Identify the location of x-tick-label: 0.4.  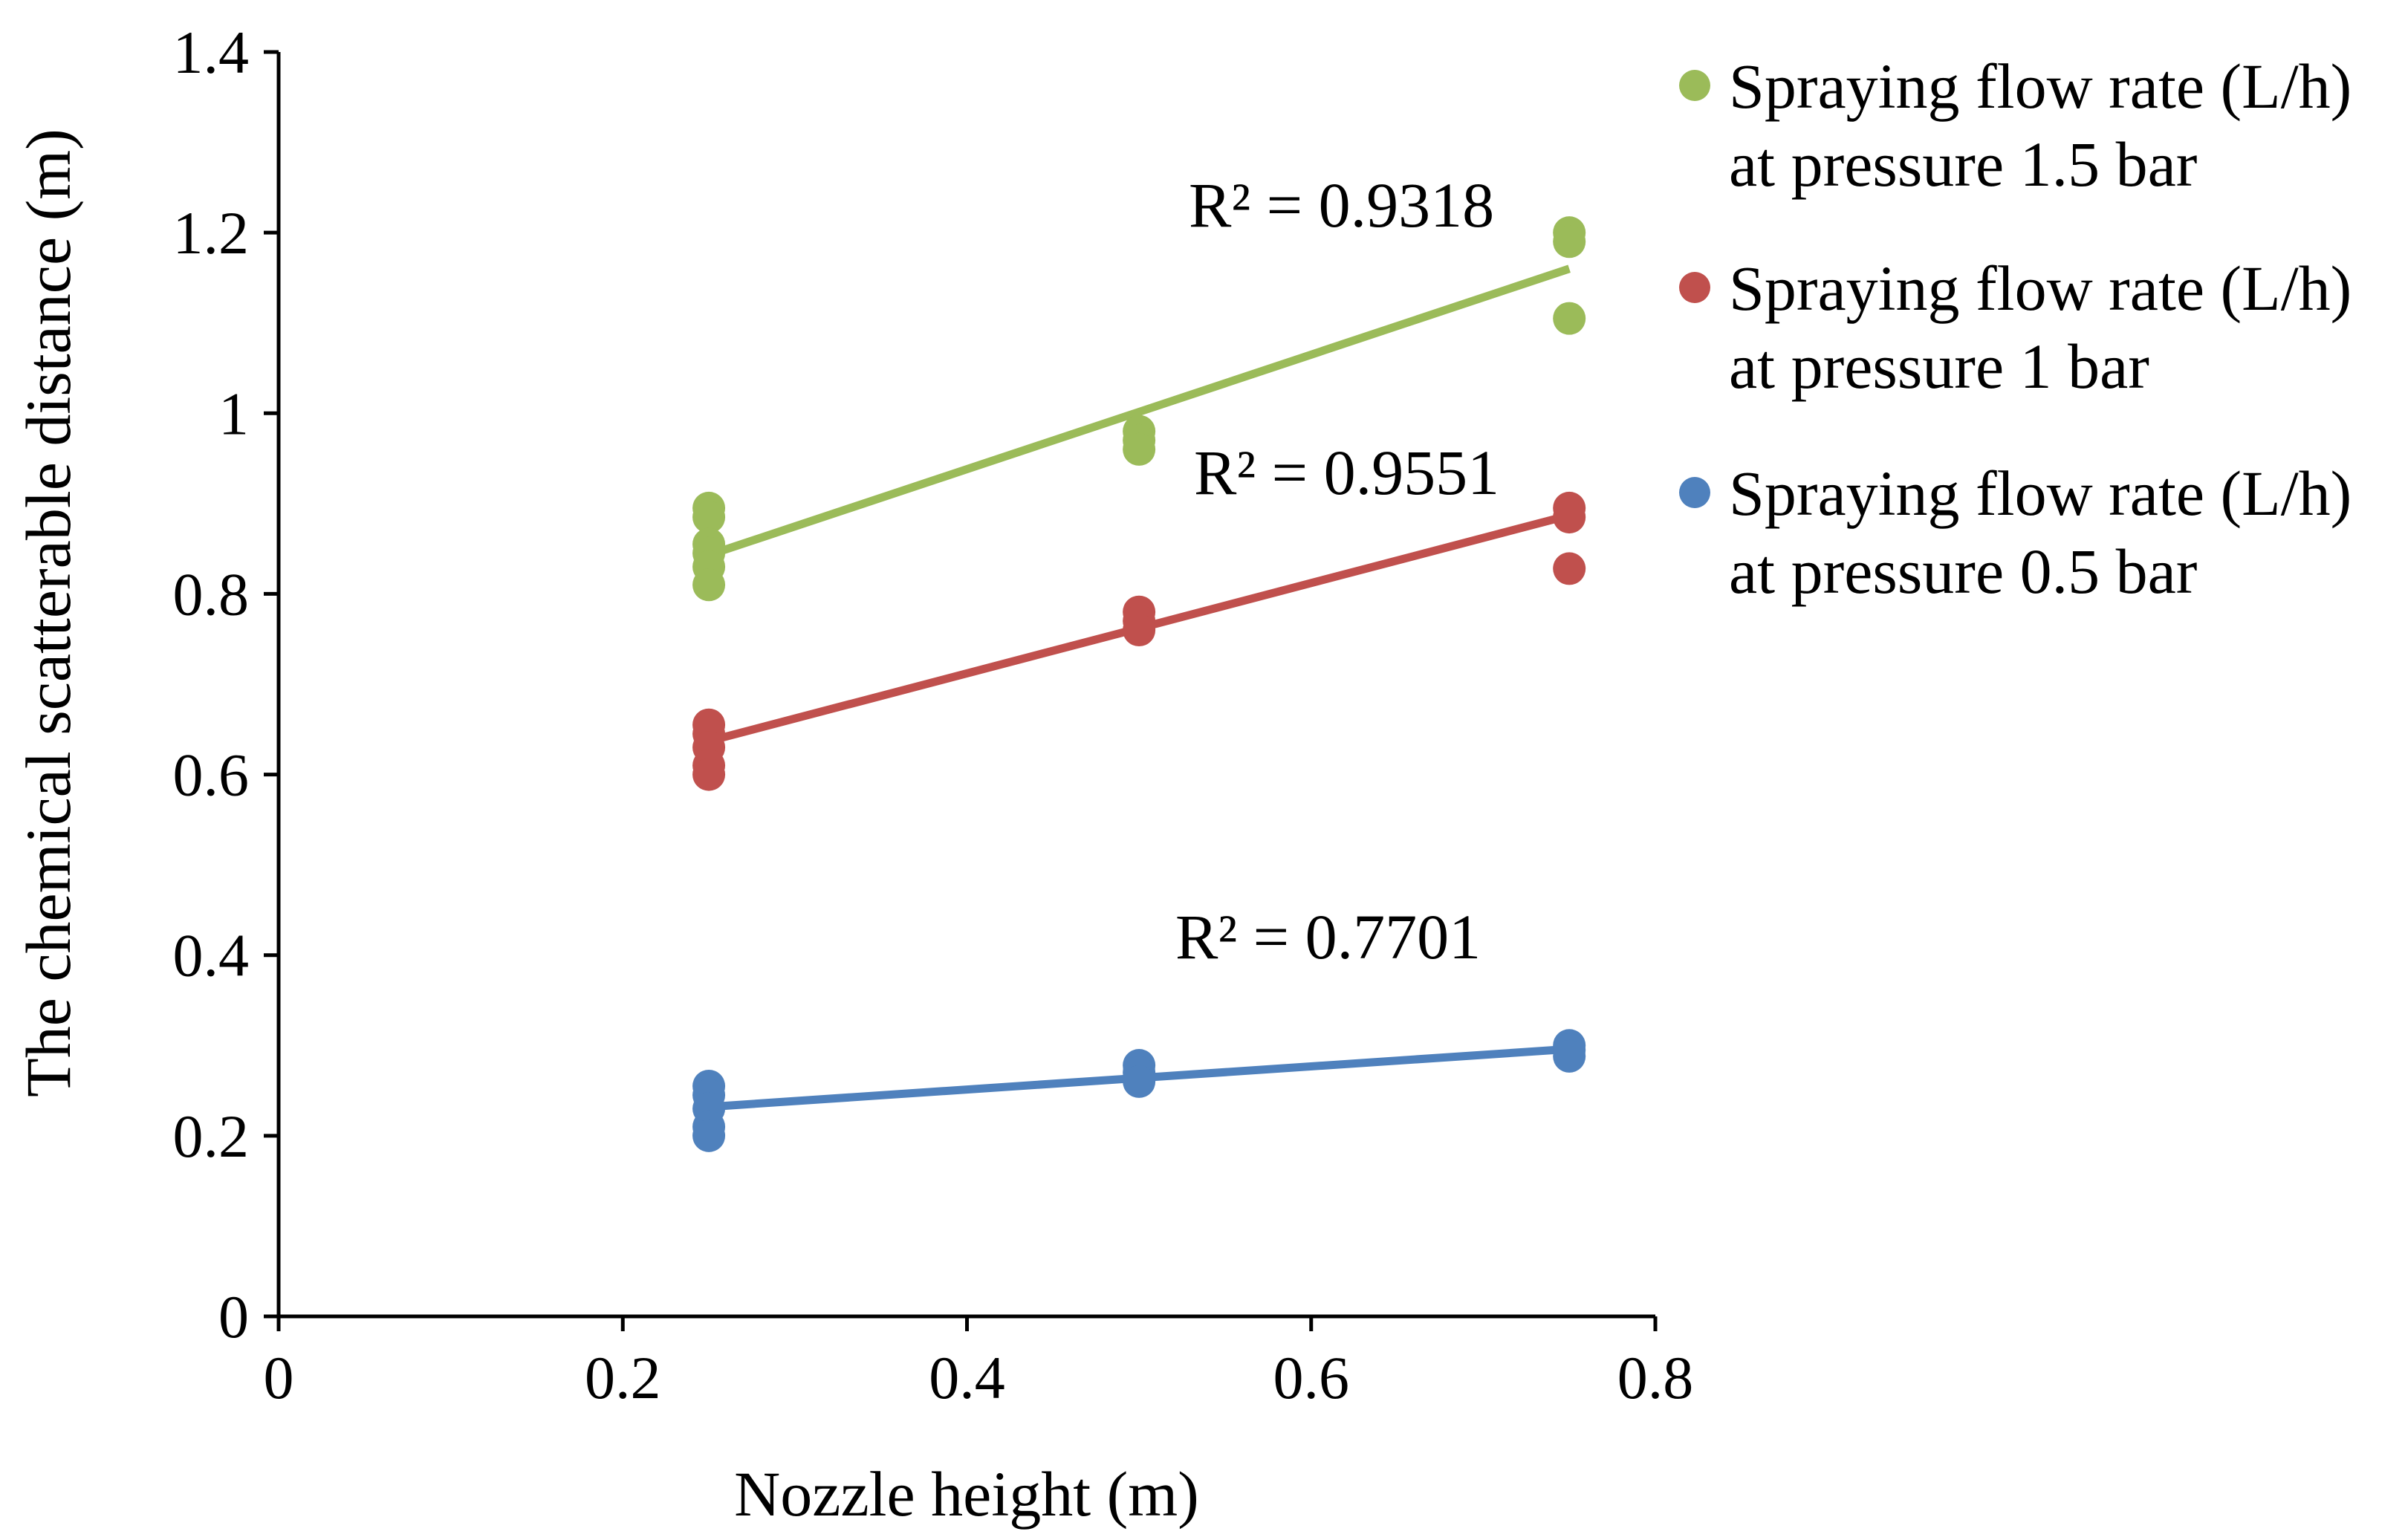
(967, 1377).